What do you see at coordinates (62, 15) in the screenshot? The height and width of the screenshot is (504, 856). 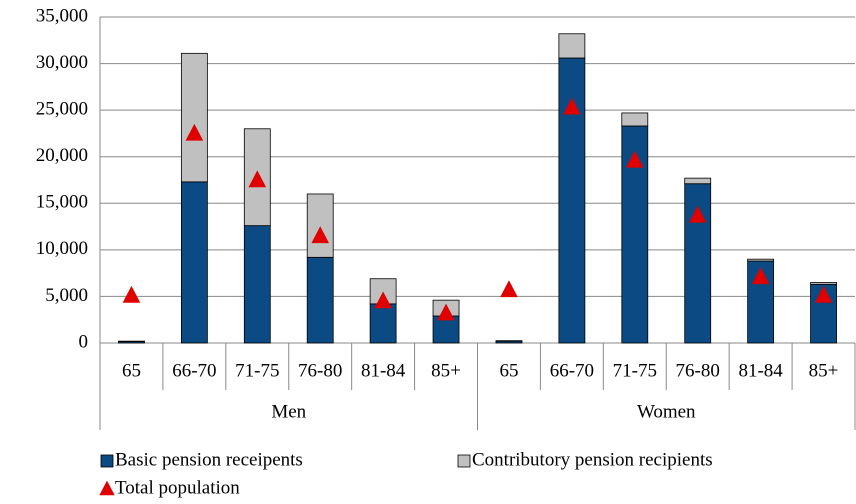 I see `y-tick-label: 35,000` at bounding box center [62, 15].